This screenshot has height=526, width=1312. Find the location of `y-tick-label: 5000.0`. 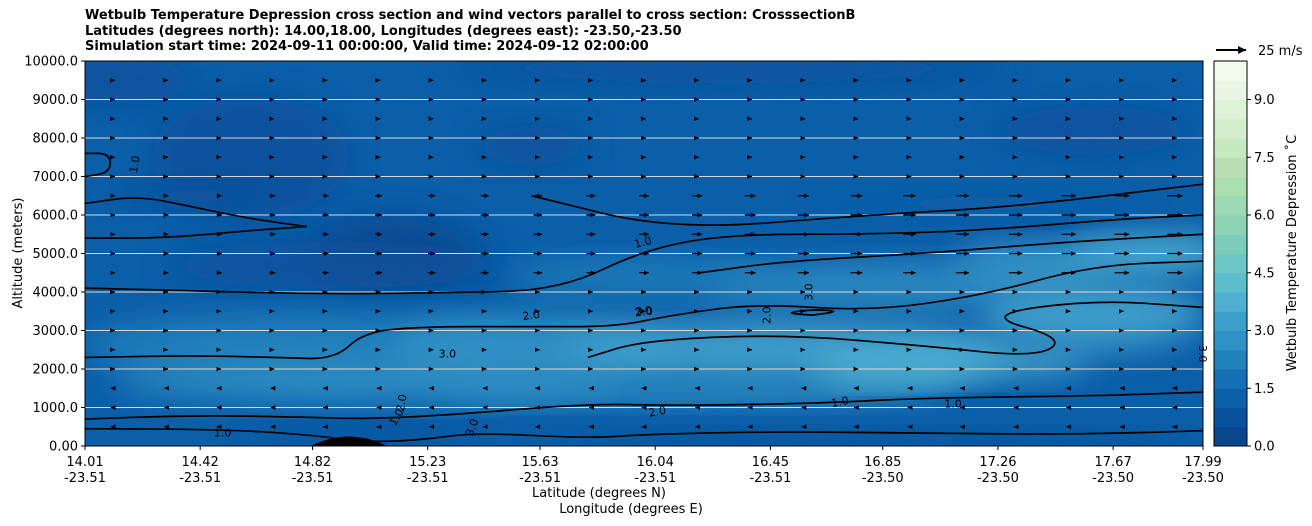

y-tick-label: 5000.0 is located at coordinates (56, 254).